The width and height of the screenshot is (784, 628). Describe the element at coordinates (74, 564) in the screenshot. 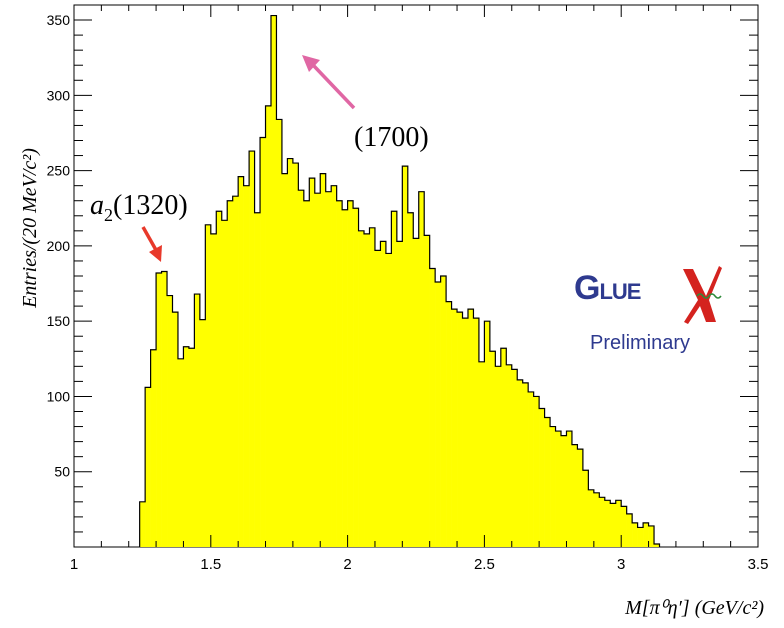

I see `x-tick-label: 1` at that location.